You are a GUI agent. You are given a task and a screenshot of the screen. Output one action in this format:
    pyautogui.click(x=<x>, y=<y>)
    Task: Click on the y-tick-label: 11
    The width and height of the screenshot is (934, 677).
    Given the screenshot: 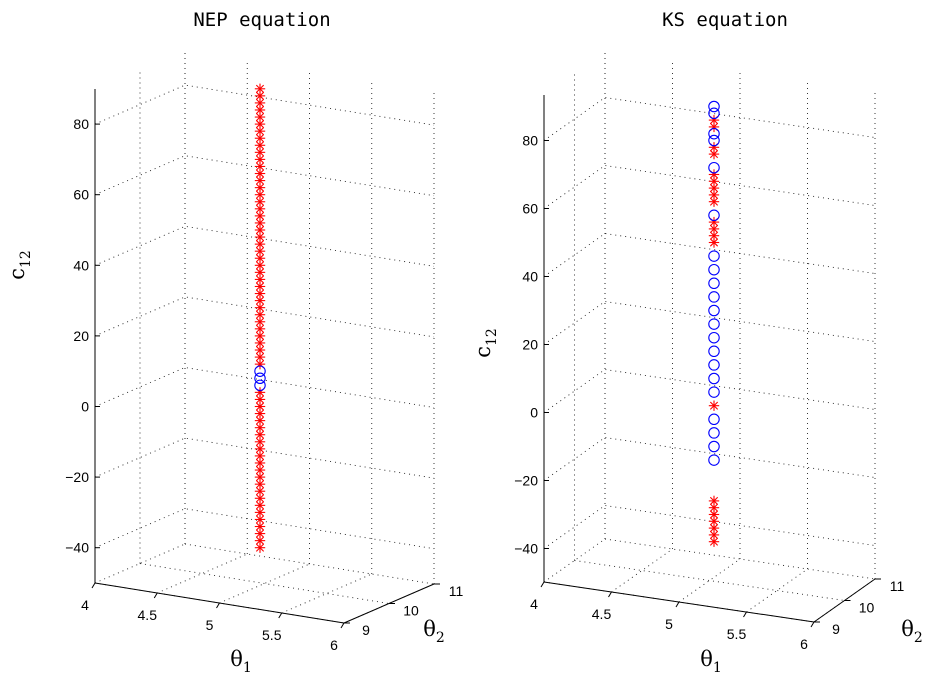 What is the action you would take?
    pyautogui.click(x=897, y=586)
    